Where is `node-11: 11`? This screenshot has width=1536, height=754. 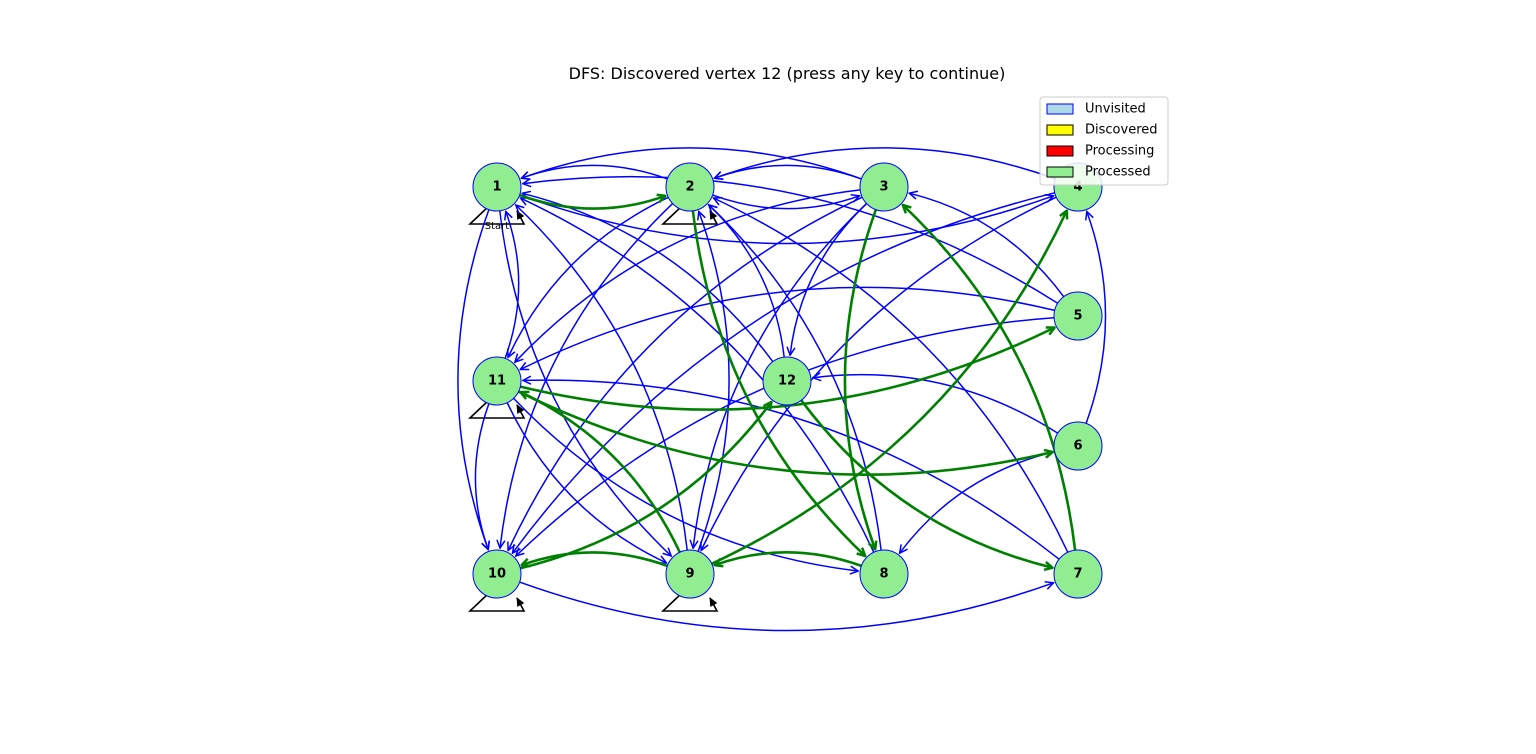 node-11: 11 is located at coordinates (497, 381).